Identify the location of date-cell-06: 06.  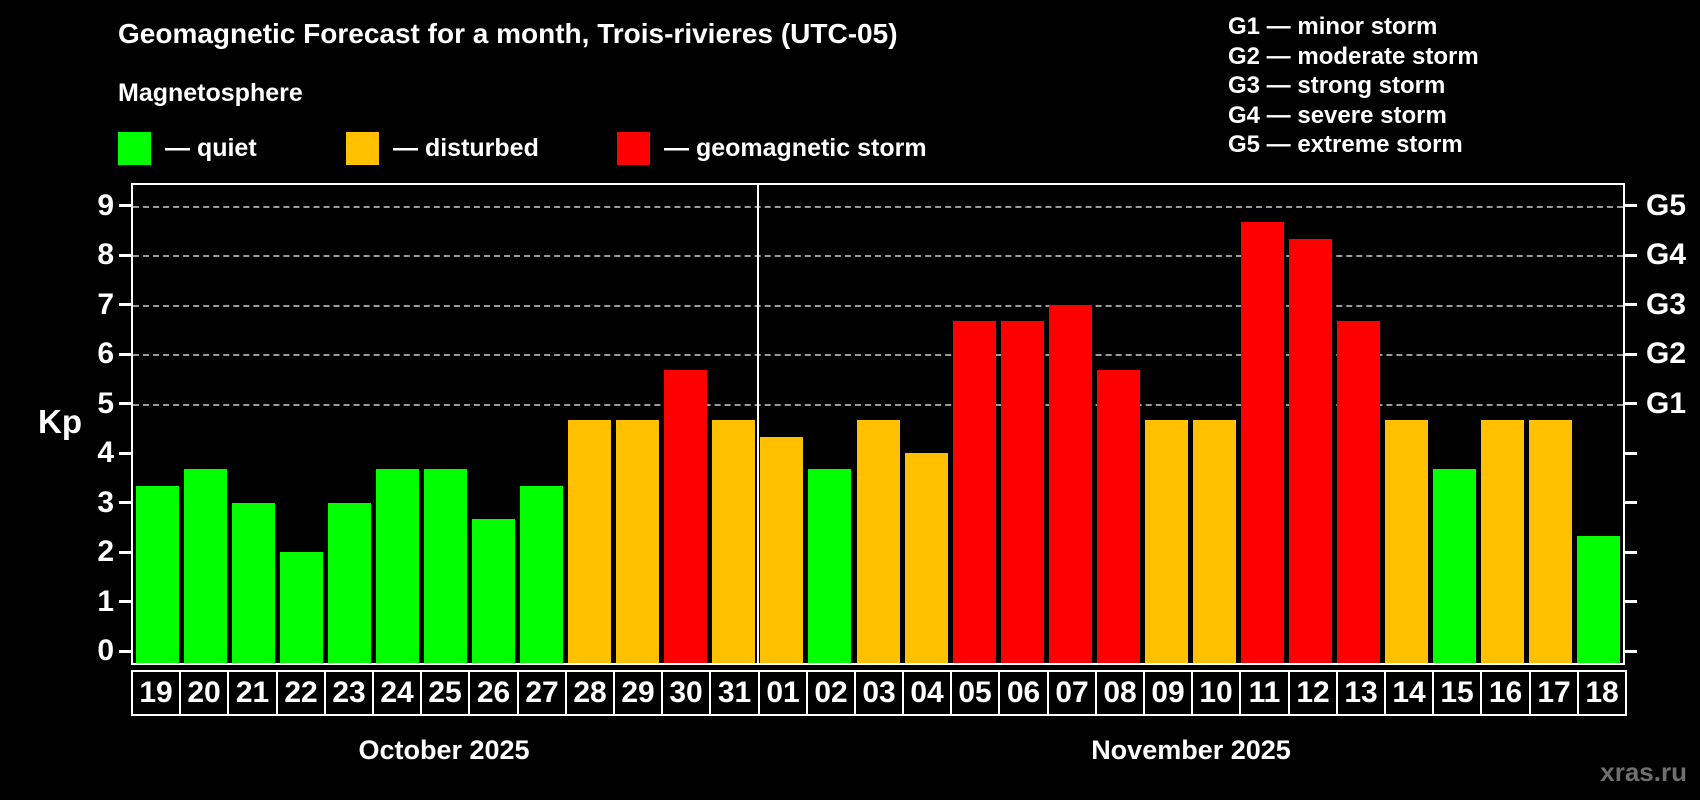
(1023, 693).